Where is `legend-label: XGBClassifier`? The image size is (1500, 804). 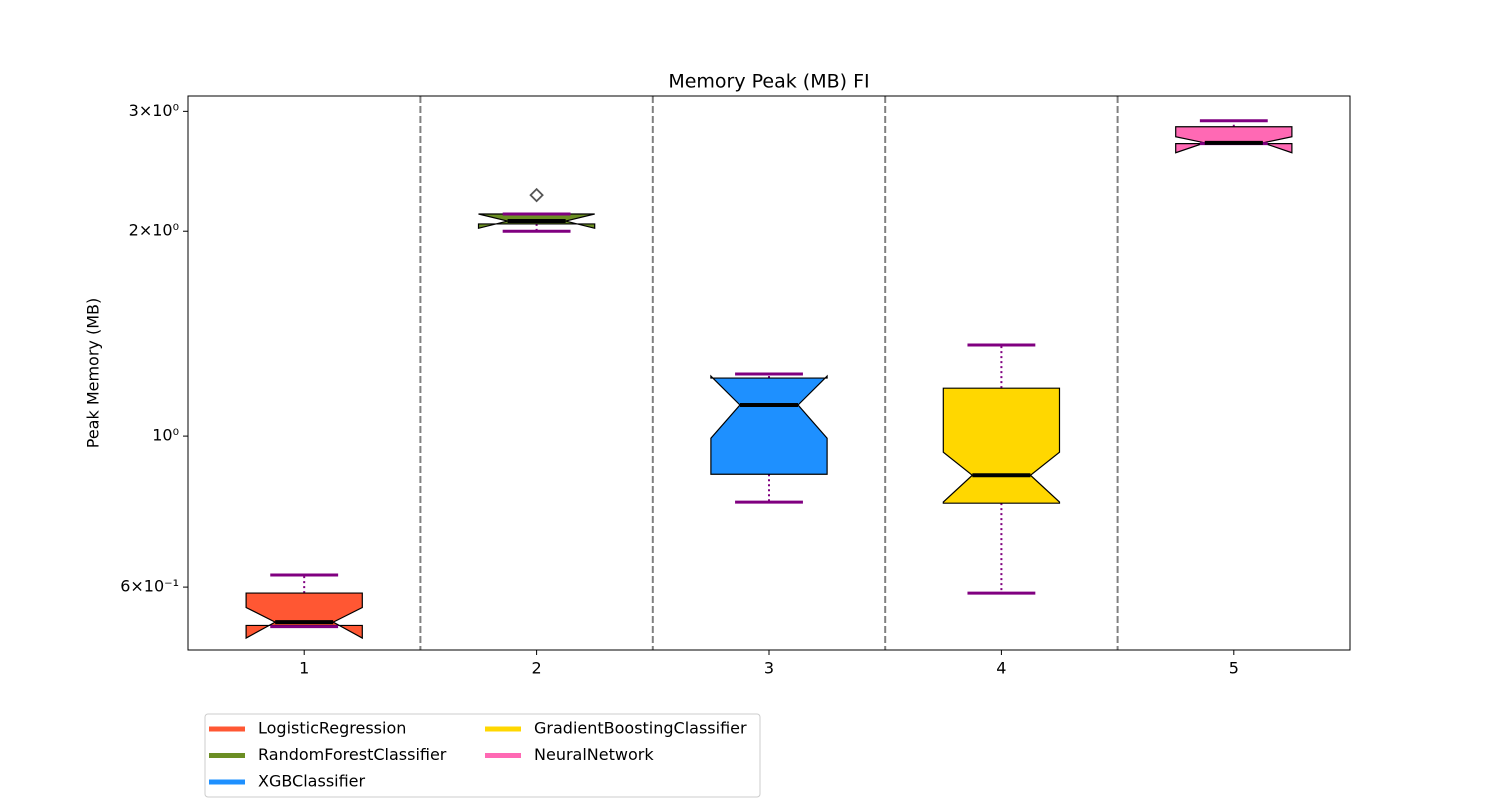 legend-label: XGBClassifier is located at coordinates (312, 781).